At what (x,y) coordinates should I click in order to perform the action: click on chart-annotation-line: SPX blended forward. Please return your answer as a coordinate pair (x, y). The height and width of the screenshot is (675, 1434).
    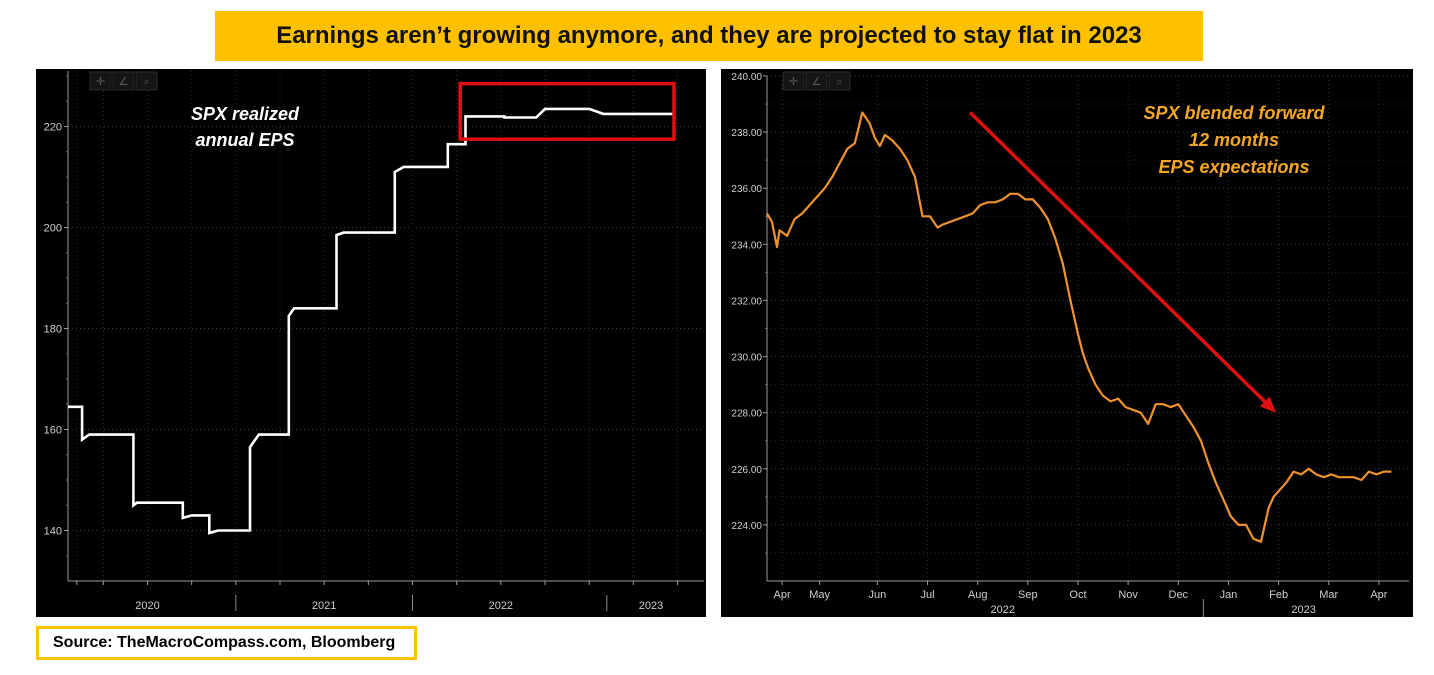
    Looking at the image, I should click on (1234, 113).